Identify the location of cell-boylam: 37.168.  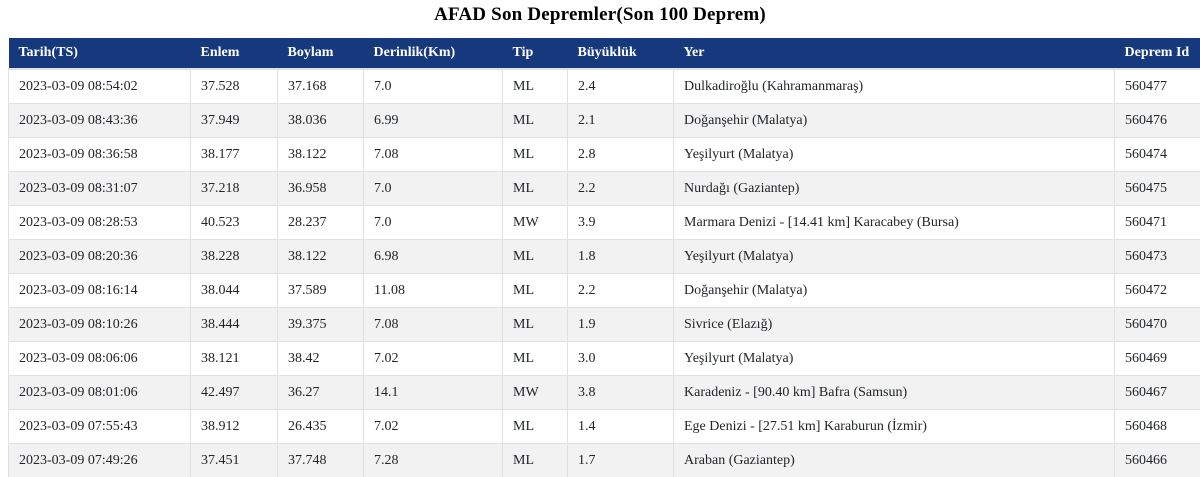
(320, 86).